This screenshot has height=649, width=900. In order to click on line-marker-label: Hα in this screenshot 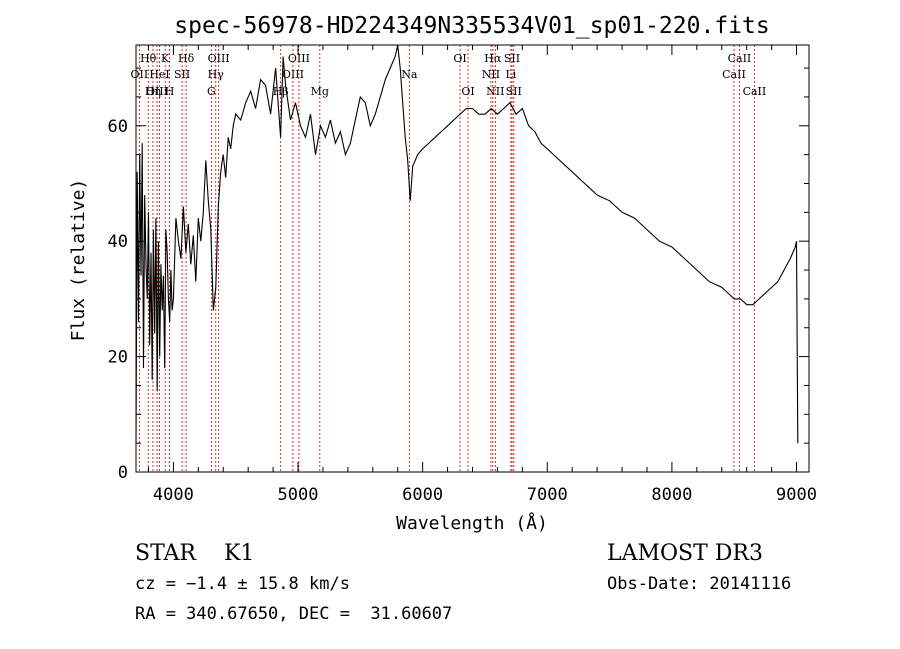, I will do `click(493, 58)`.